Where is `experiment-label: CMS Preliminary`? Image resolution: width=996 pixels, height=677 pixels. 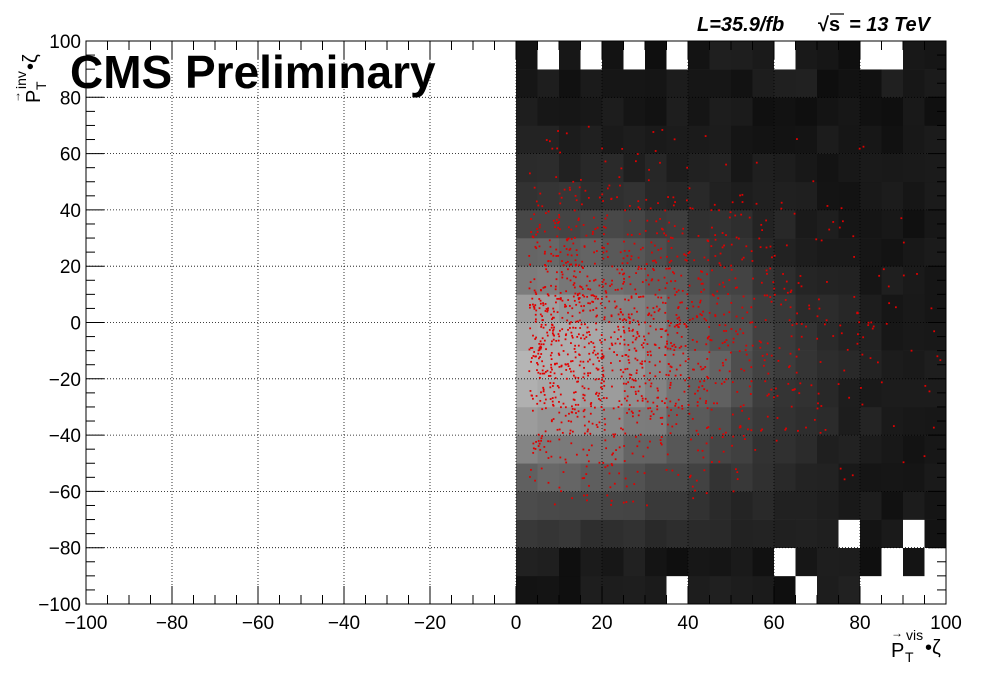 experiment-label: CMS Preliminary is located at coordinates (253, 72).